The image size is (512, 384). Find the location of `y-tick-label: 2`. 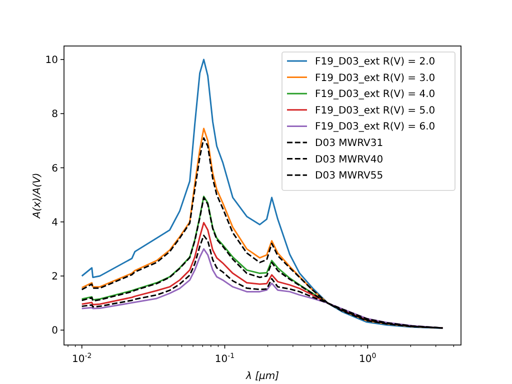

y-tick-label: 2 is located at coordinates (55, 277).